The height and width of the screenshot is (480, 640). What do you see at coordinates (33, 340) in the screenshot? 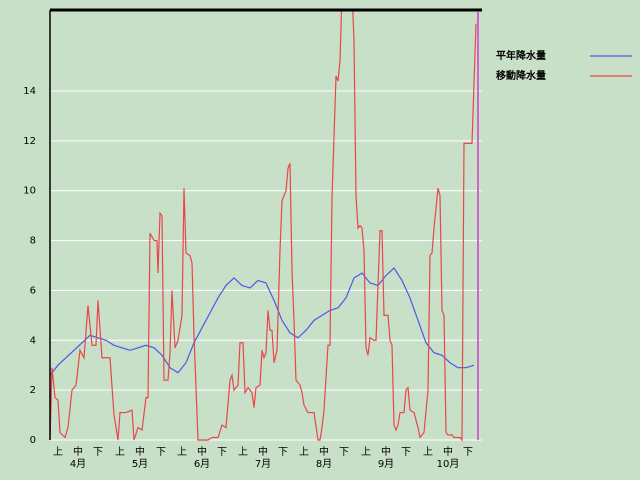
I see `y-tick-label: 4` at bounding box center [33, 340].